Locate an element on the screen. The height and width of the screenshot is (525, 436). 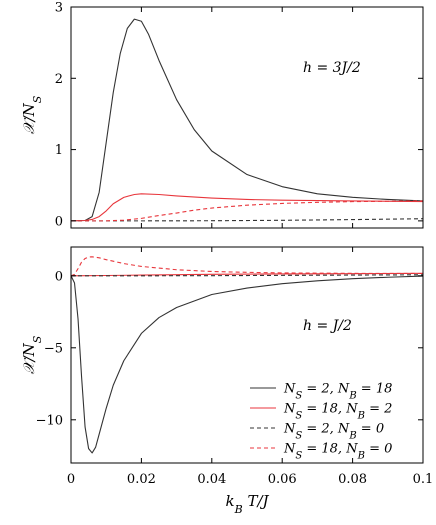
x-tick-label: 0.08 is located at coordinates (352, 479).